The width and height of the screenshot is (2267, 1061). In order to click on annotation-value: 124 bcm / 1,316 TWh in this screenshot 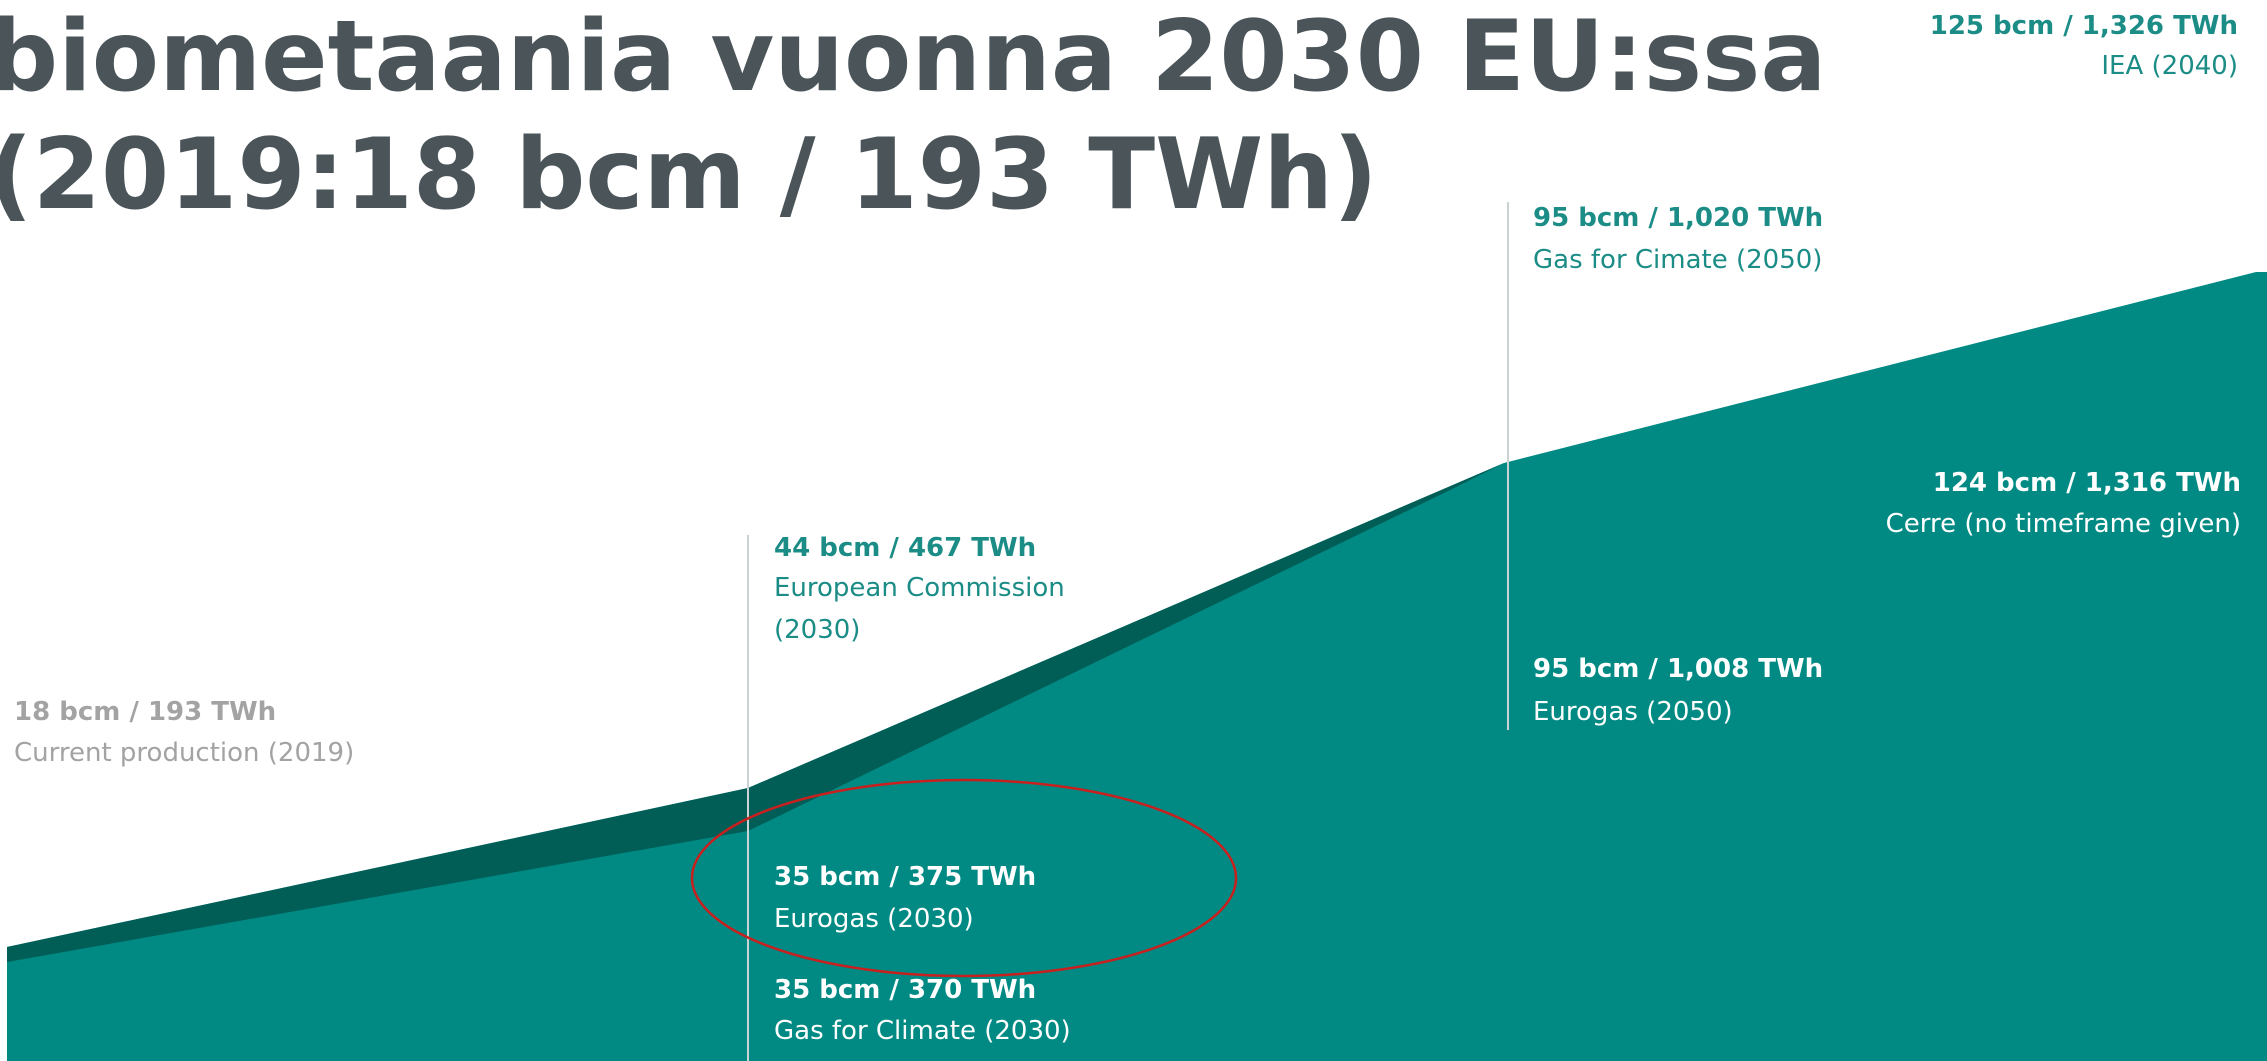, I will do `click(2087, 483)`.